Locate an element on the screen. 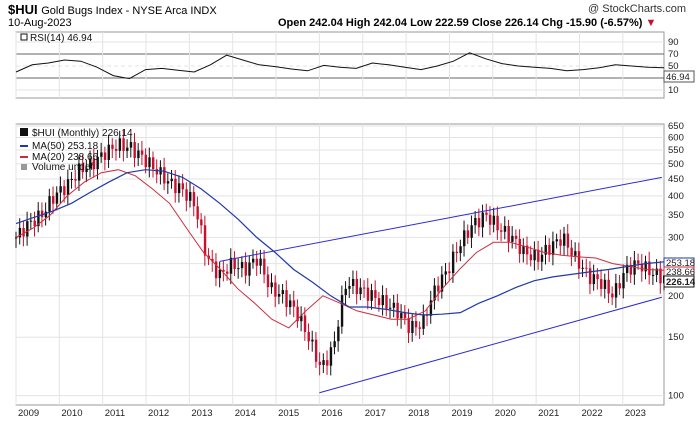 The height and width of the screenshot is (421, 700). main-legend-icon is located at coordinates (24, 132).